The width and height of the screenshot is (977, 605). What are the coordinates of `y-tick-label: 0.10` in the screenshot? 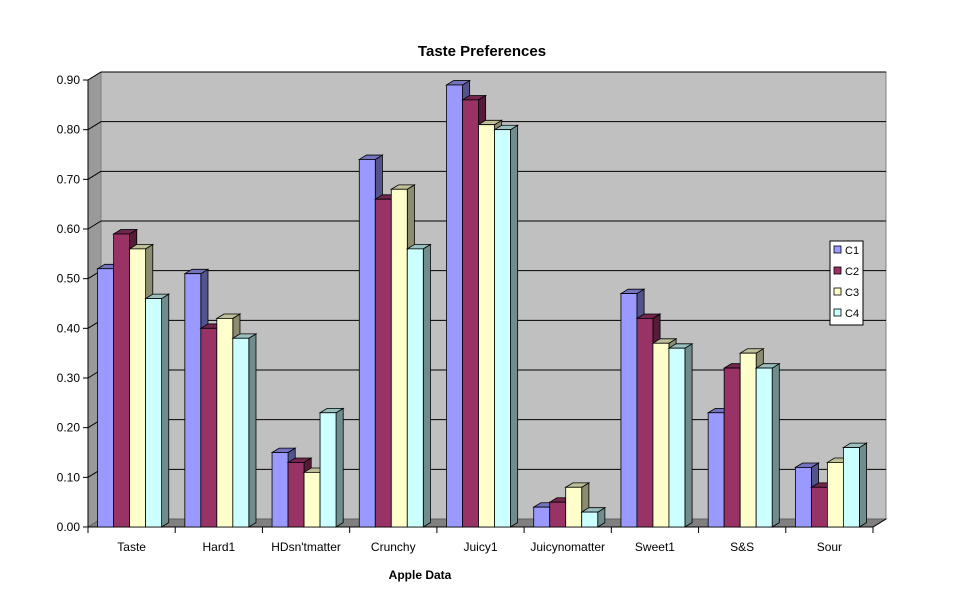 It's located at (69, 477).